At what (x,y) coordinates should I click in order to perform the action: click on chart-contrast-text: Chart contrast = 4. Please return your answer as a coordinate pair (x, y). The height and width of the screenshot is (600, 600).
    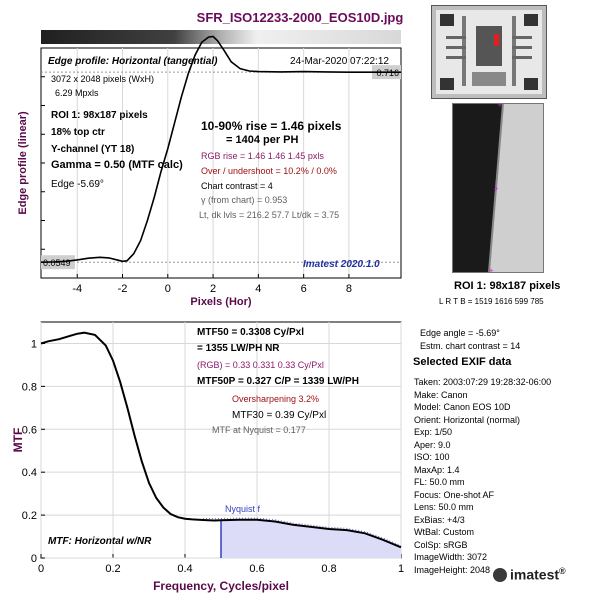
    Looking at the image, I should click on (237, 186).